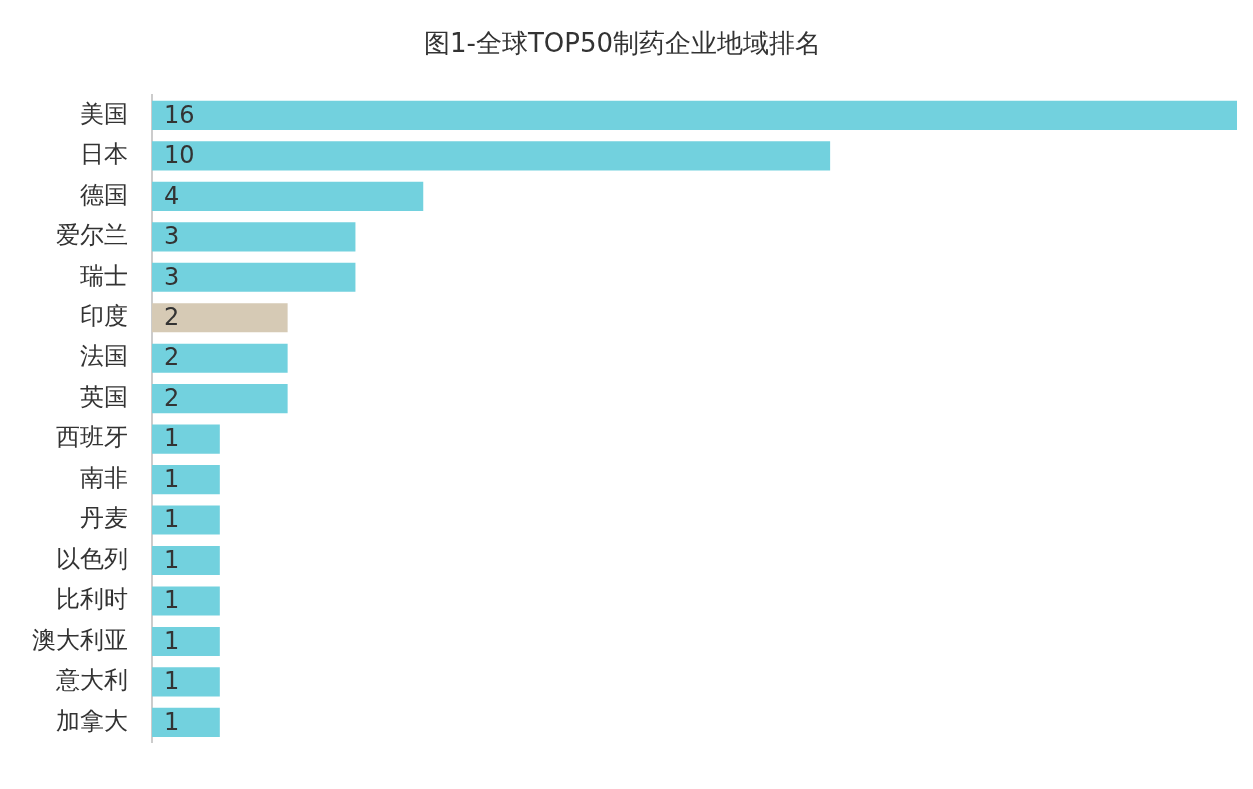 The width and height of the screenshot is (1253, 789). I want to click on y-tick-label: 以色列, so click(92, 558).